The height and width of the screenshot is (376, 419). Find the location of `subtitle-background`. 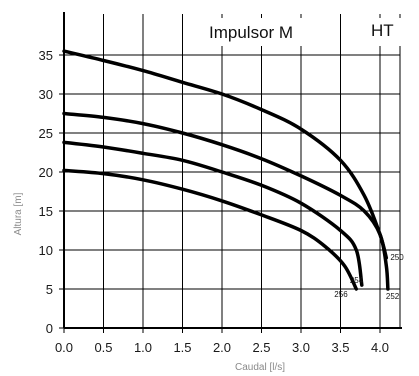

subtitle-background is located at coordinates (380, 32).